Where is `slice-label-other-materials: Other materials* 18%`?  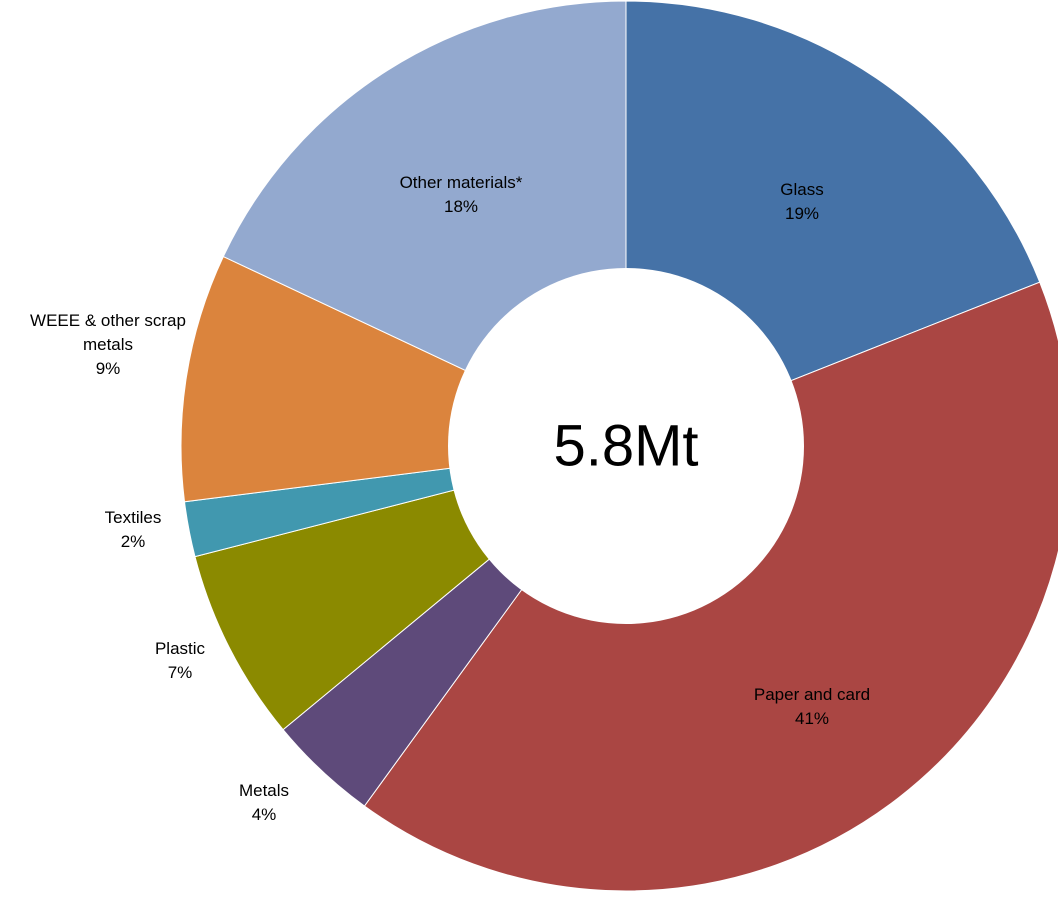
slice-label-other-materials: Other materials* 18% is located at coordinates (461, 194).